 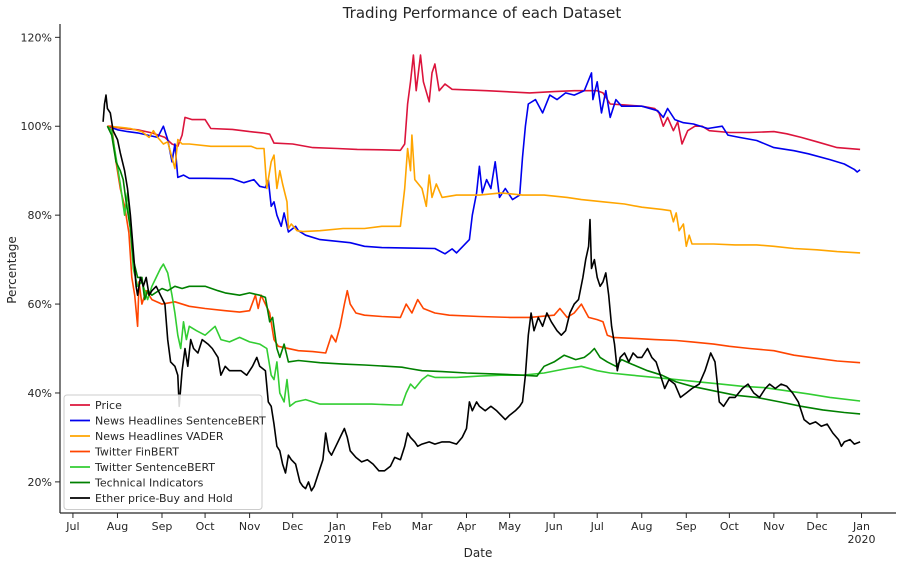 I want to click on x-tick-label-6: Jan, so click(x=337, y=526).